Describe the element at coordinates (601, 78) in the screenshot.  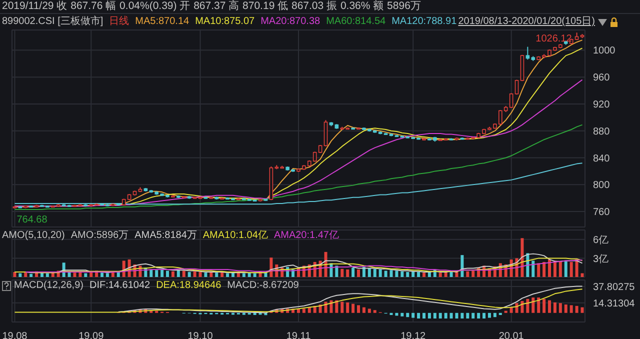
I see `y-tick-label: 960` at that location.